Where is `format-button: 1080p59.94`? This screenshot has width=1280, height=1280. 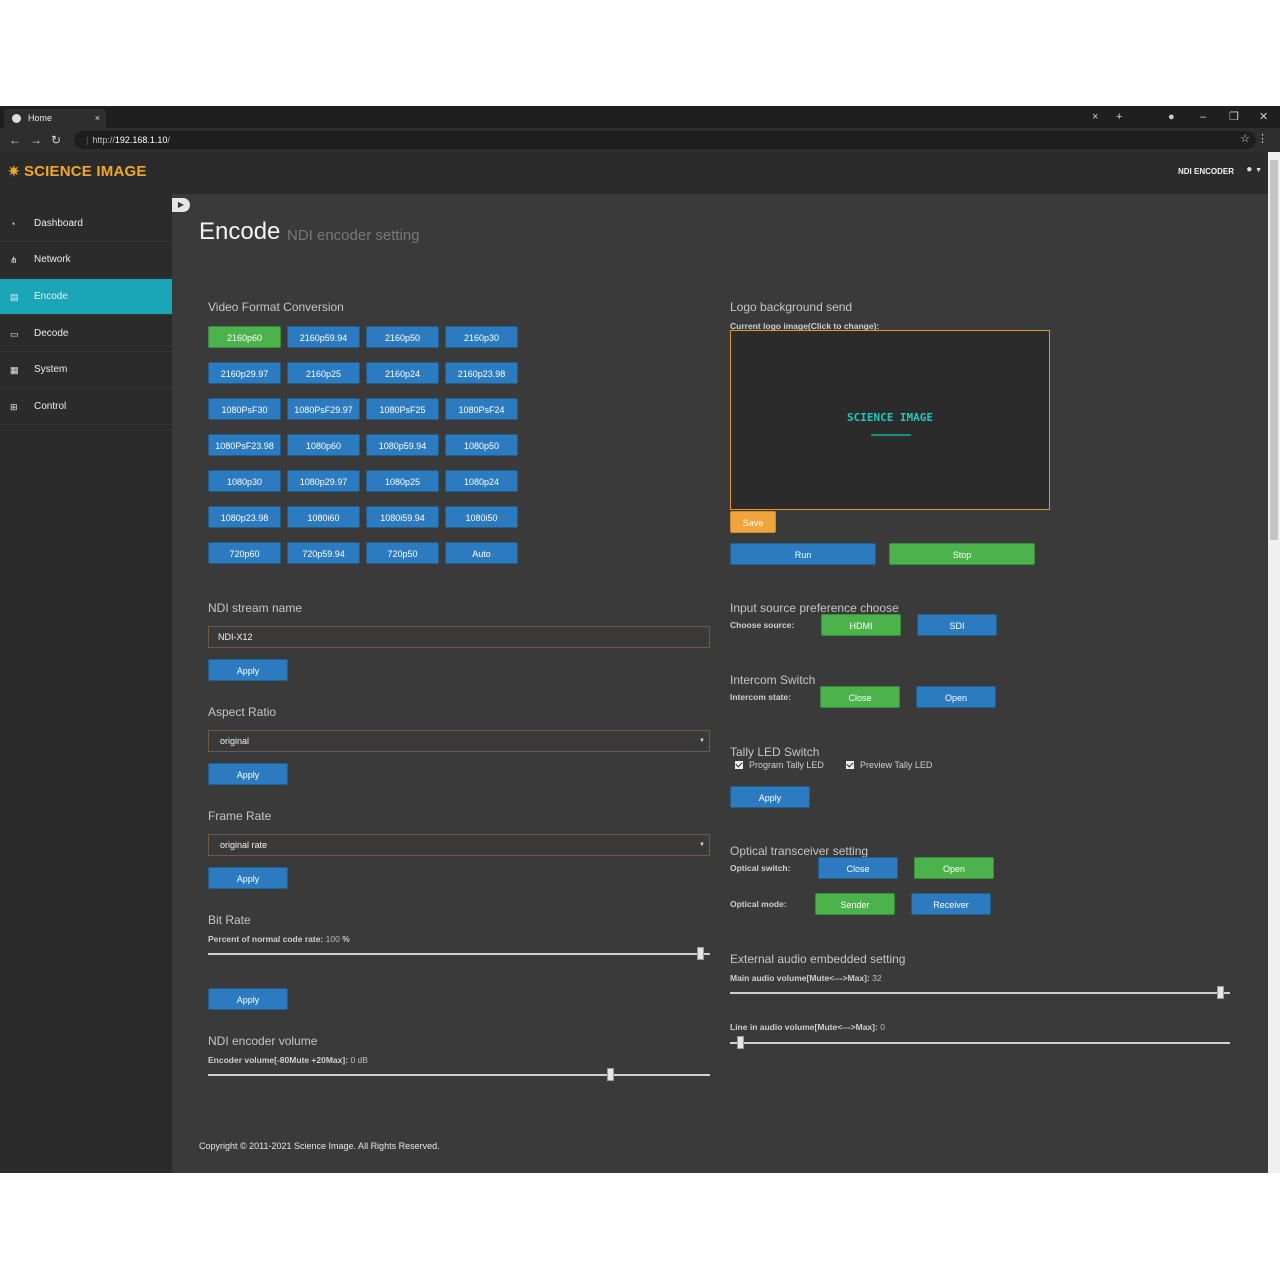
format-button: 1080p59.94 is located at coordinates (402, 445).